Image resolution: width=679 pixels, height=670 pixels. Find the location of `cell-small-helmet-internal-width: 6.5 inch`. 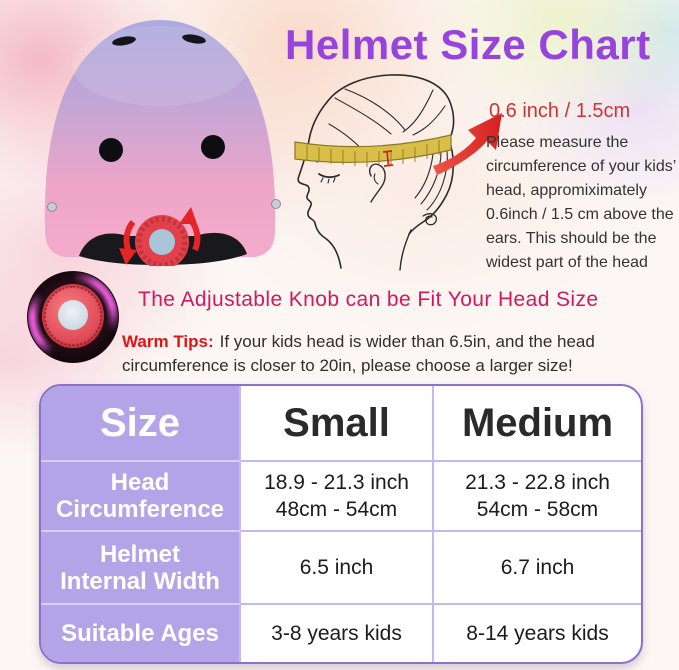

cell-small-helmet-internal-width: 6.5 inch is located at coordinates (337, 568).